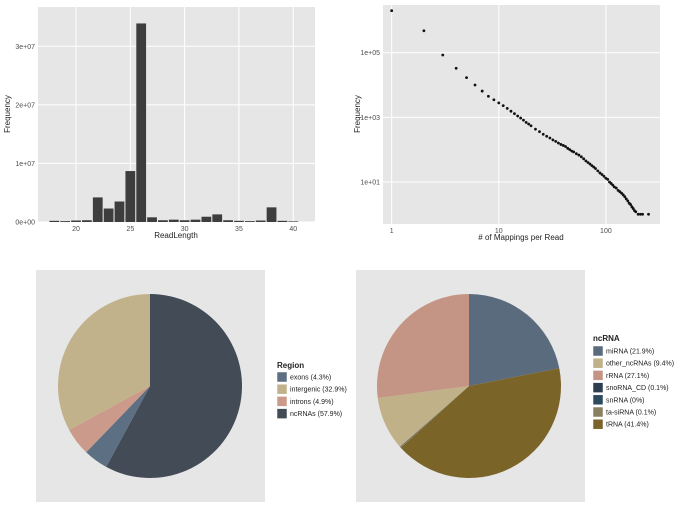 The image size is (680, 506). I want to click on scatter-y-tick-label: 1e+05, so click(370, 53).